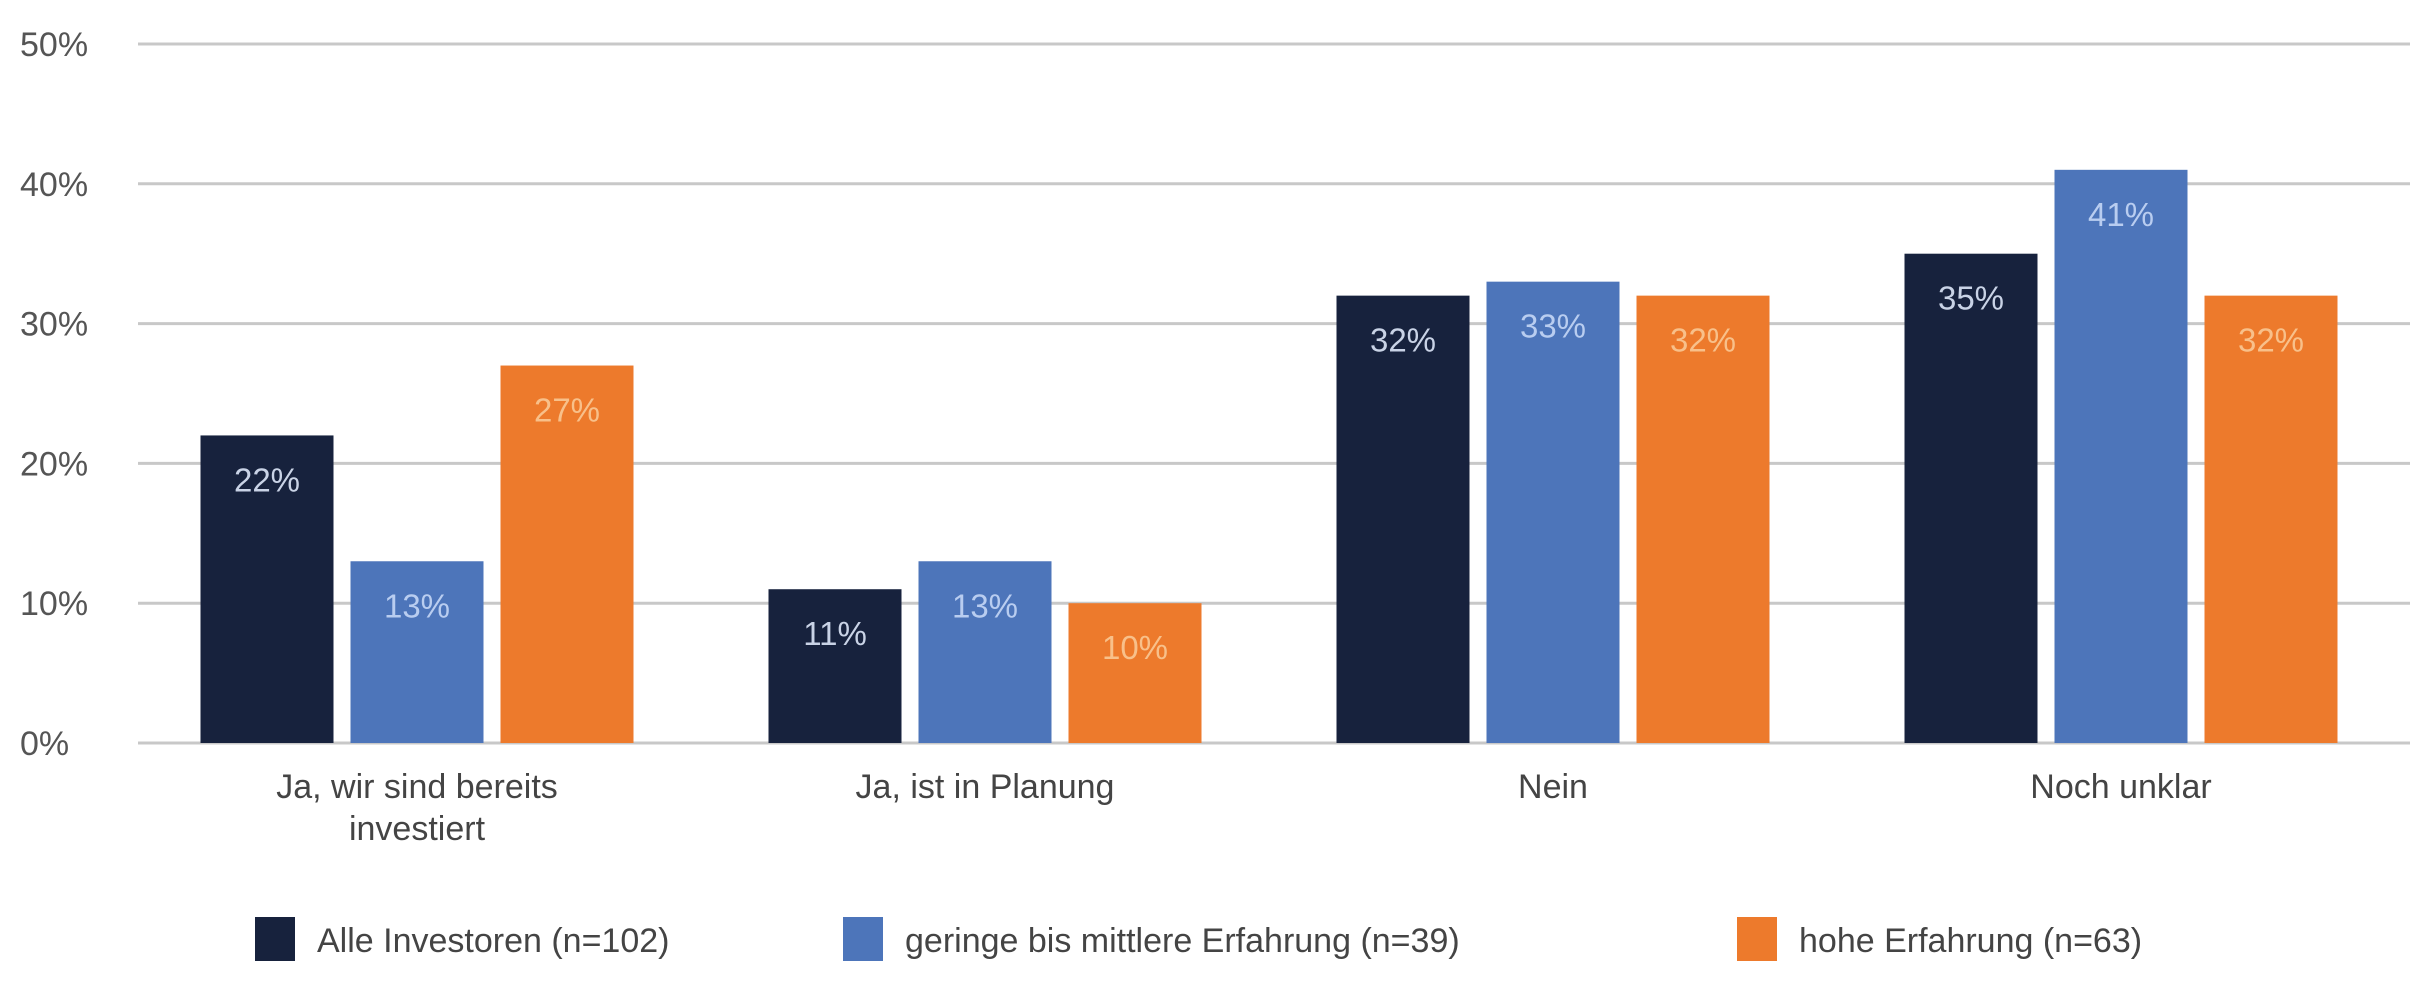  I want to click on x-category-label: Ja, ist in Planung, so click(985, 787).